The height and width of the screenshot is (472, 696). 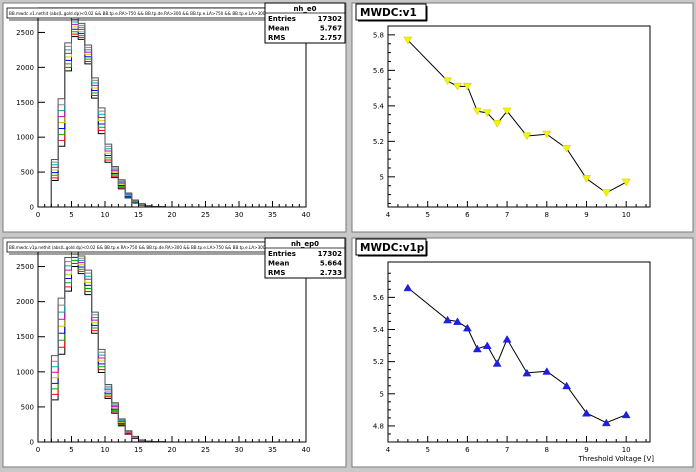 I want to click on stats-title: nh_e0, so click(x=304, y=9).